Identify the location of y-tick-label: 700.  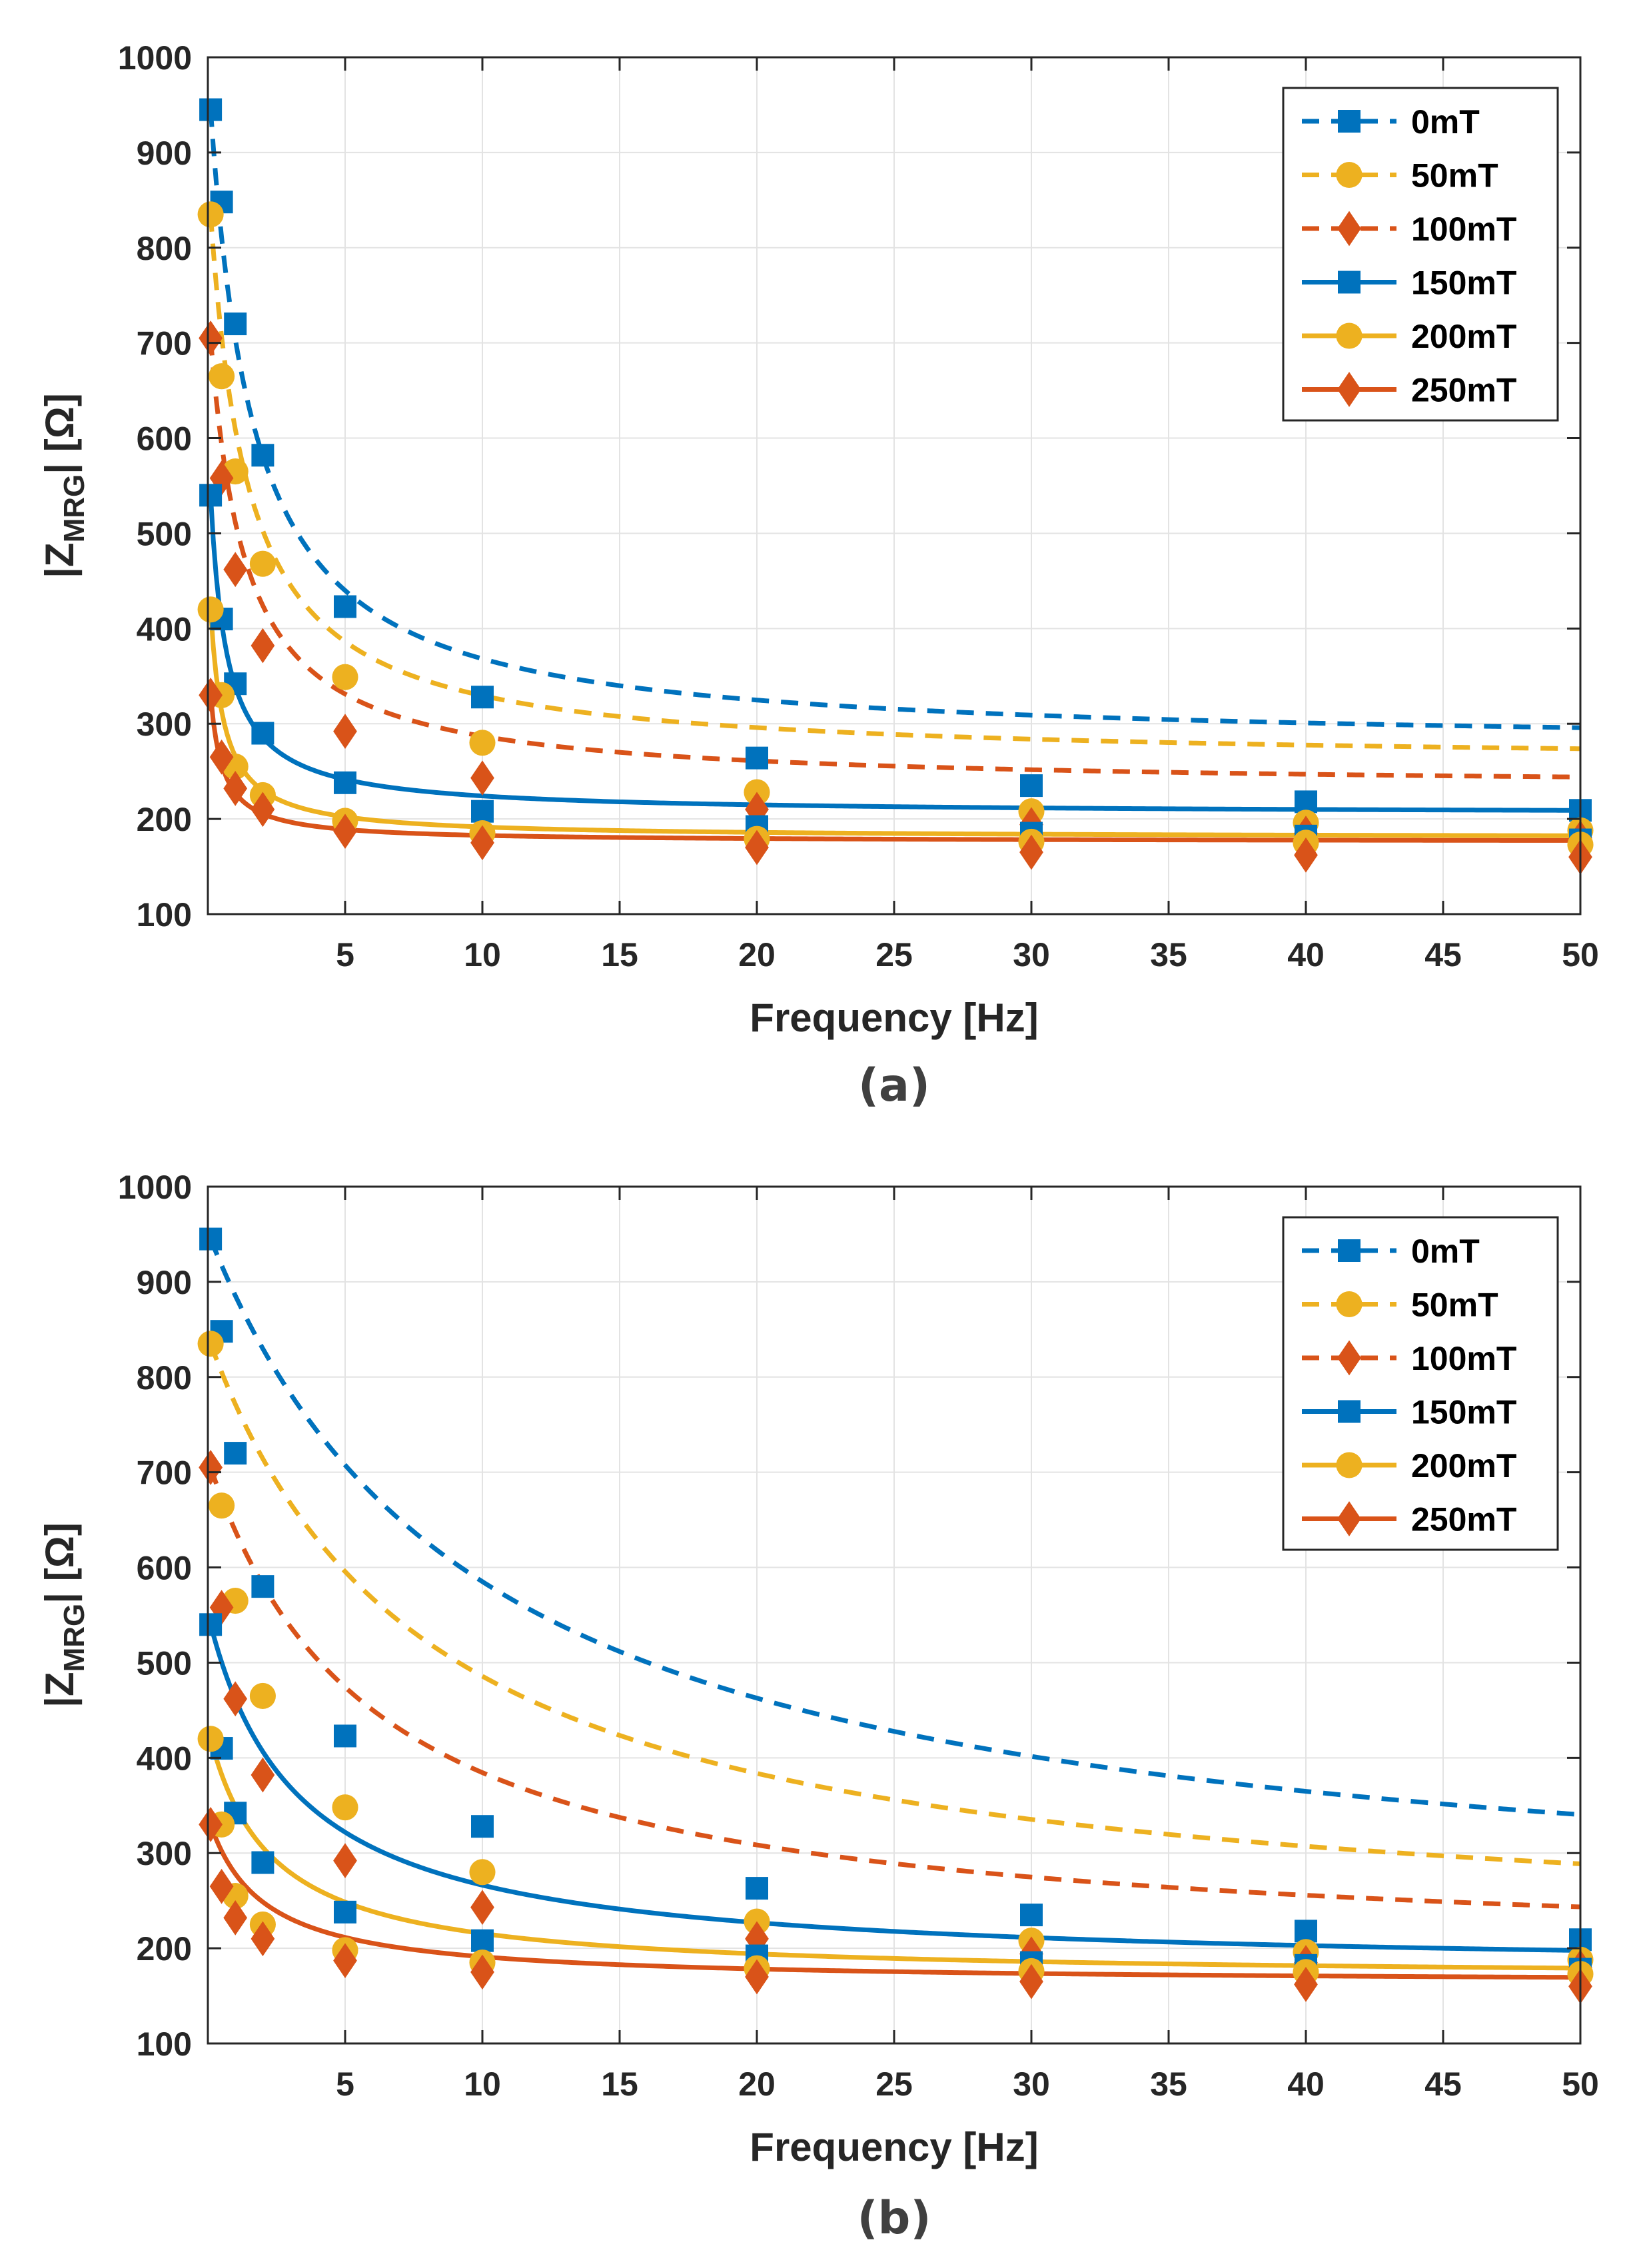
(164, 343).